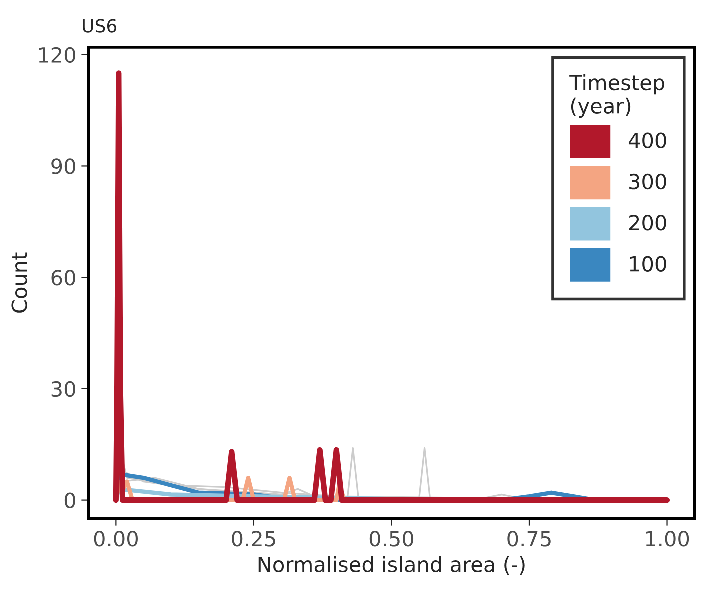  I want to click on y-axis-title: Count, so click(20, 282).